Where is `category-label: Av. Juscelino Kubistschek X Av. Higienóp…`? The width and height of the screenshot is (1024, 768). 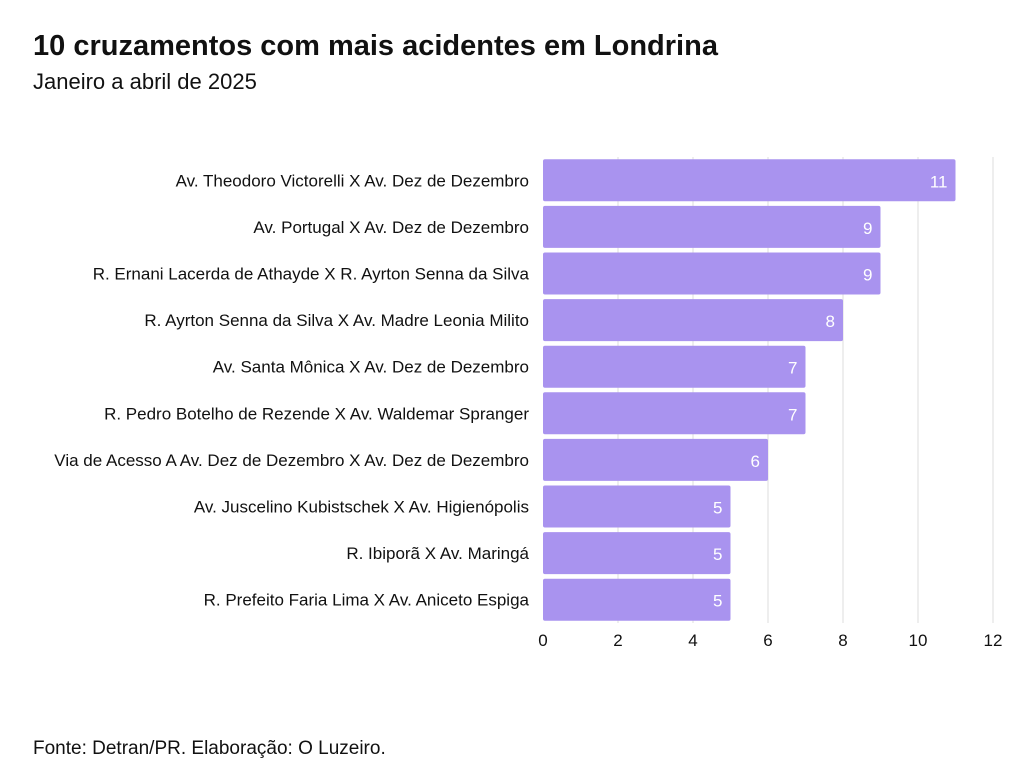 category-label: Av. Juscelino Kubistschek X Av. Higienóp… is located at coordinates (361, 507).